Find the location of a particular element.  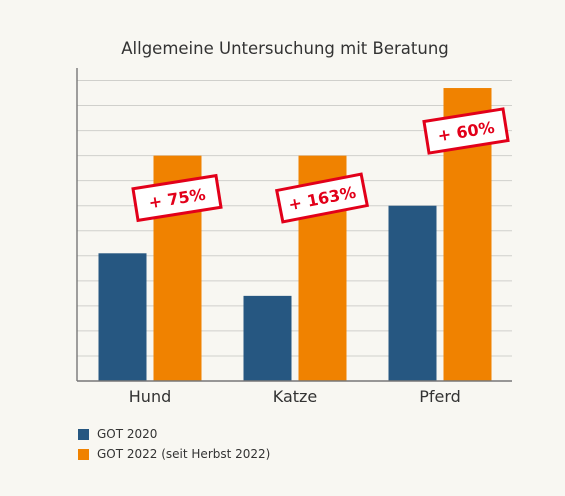

legend-label-got2020: GOT 2020 is located at coordinates (127, 434).